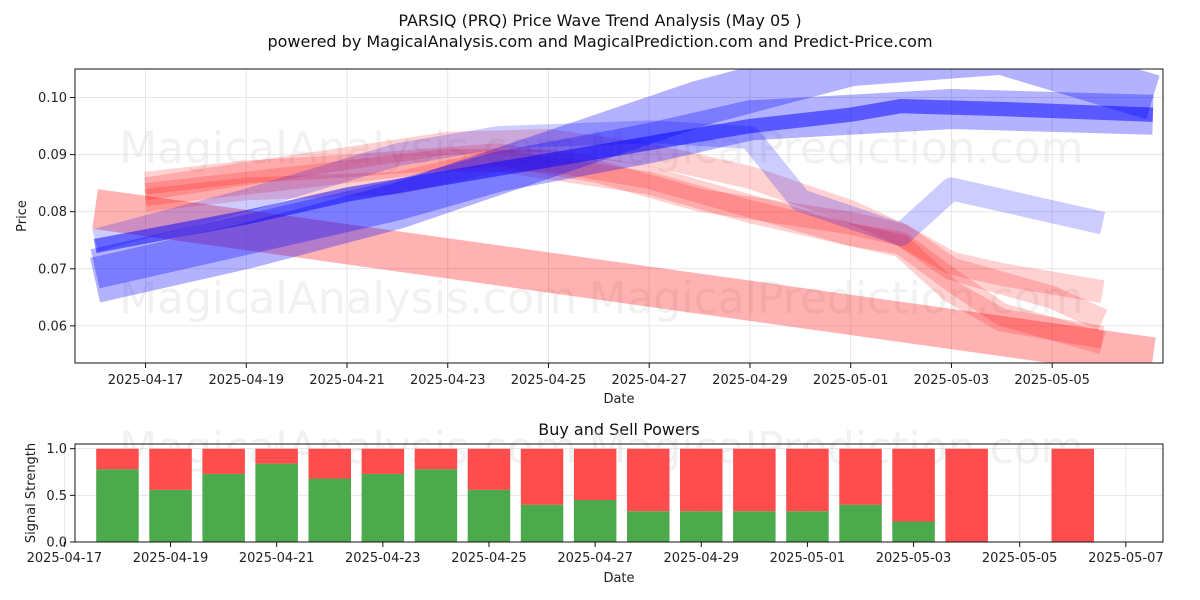 The height and width of the screenshot is (600, 1200). I want to click on signal-chart-title: Buy and Sell Powers, so click(619, 429).